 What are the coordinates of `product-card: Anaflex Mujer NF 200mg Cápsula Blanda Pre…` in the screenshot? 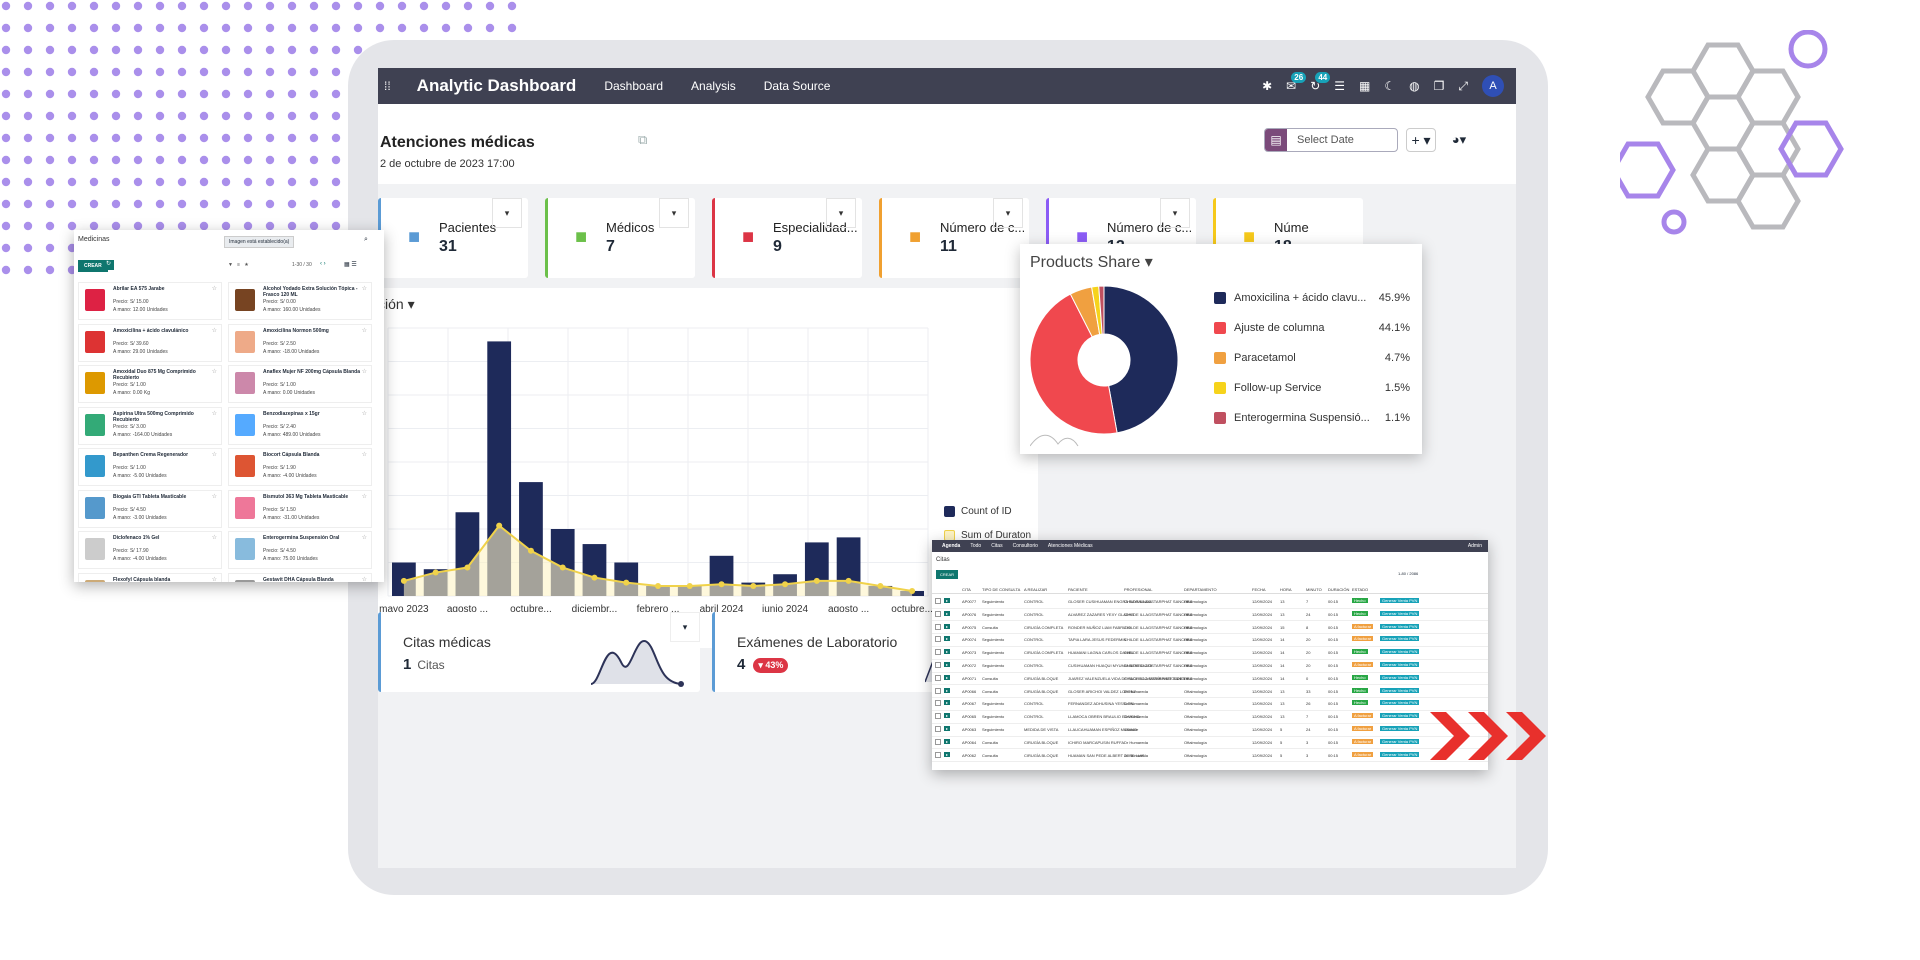 It's located at (300, 384).